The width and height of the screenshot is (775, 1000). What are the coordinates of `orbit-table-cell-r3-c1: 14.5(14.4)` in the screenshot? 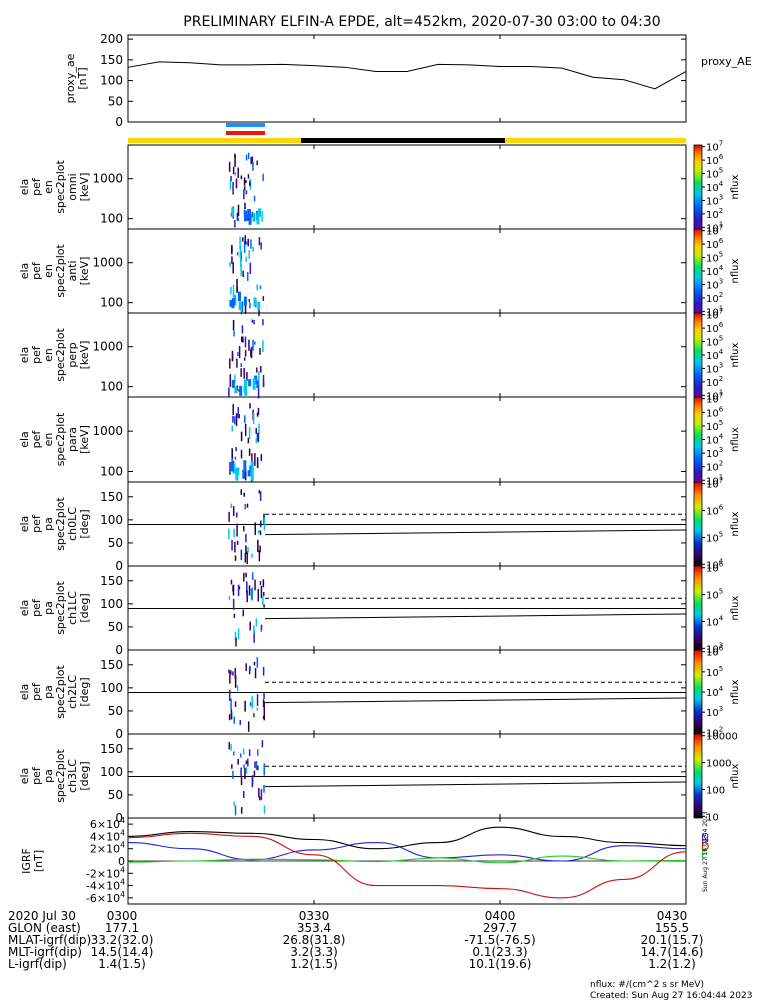 It's located at (122, 952).